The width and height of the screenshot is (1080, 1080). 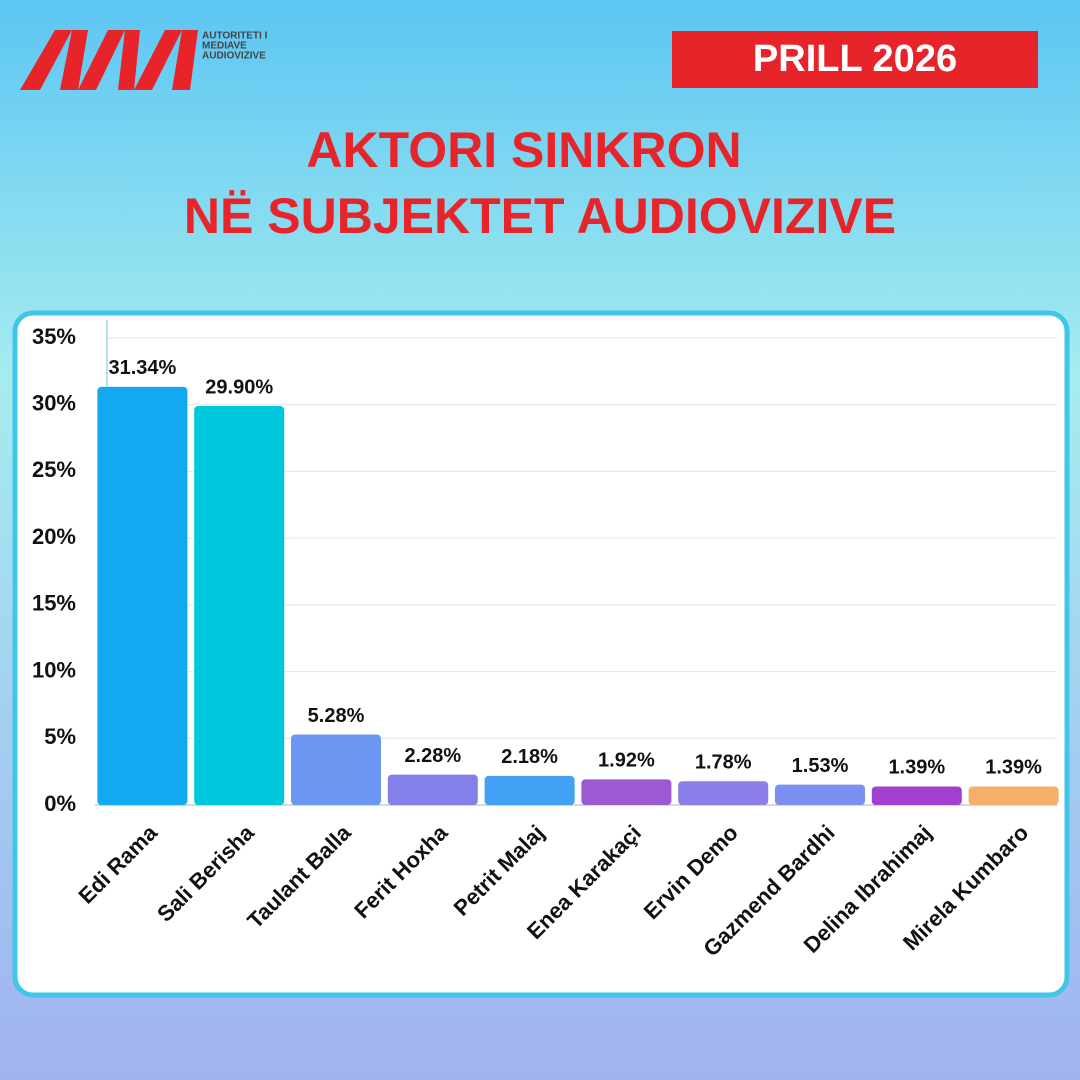 What do you see at coordinates (224, 46) in the screenshot?
I see `logo-text: MEDIAVE` at bounding box center [224, 46].